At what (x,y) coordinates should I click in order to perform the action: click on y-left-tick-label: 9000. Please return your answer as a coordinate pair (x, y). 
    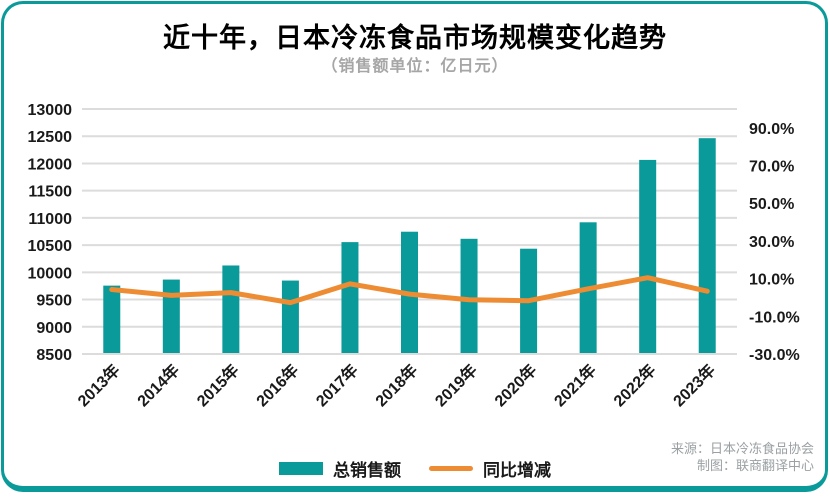
    Looking at the image, I should click on (54, 328).